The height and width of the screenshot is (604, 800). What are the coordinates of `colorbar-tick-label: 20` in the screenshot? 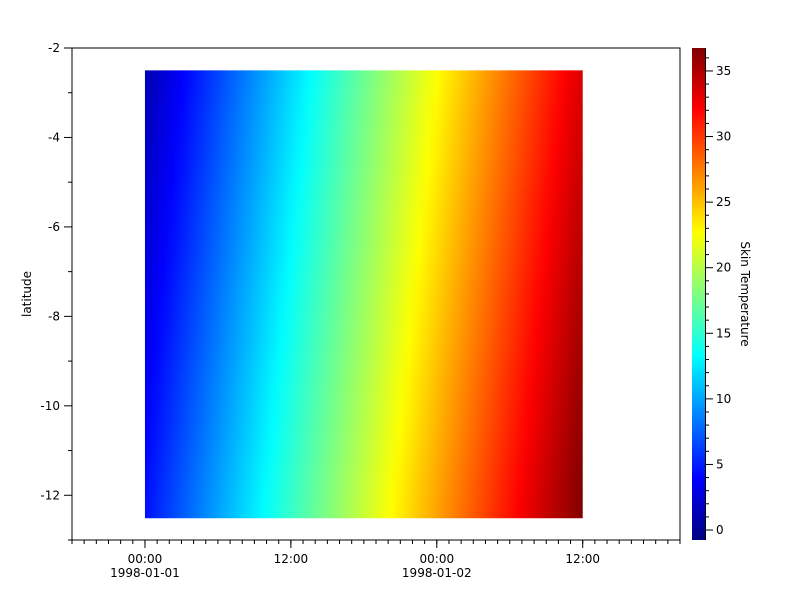 It's located at (723, 268).